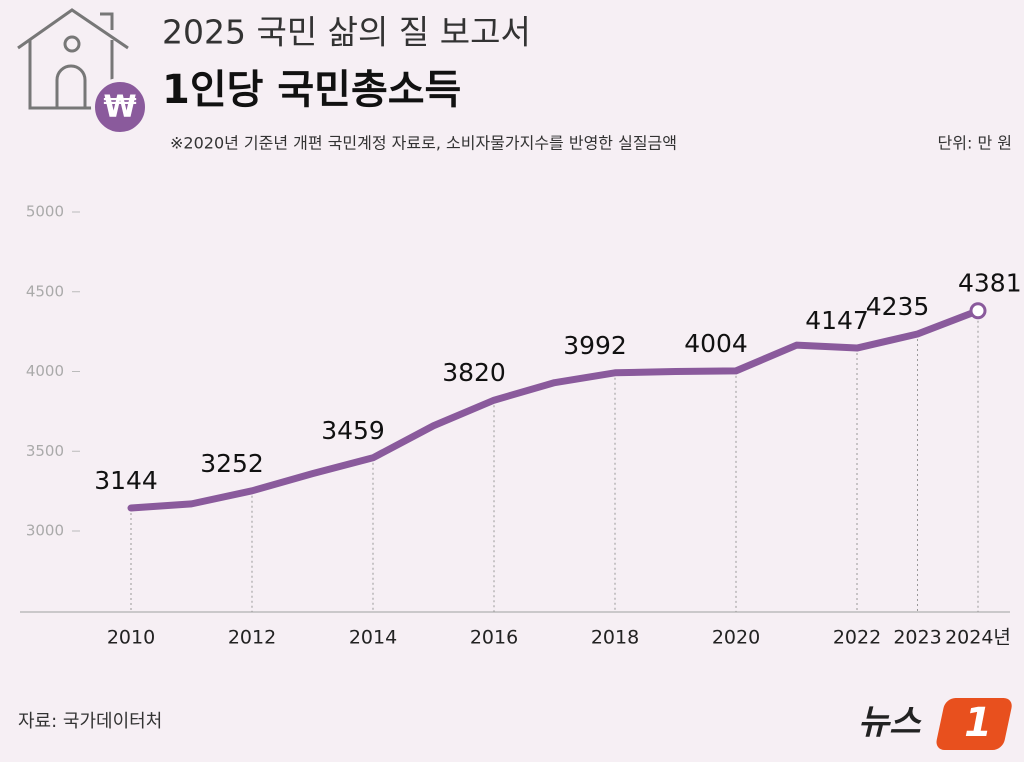 The height and width of the screenshot is (762, 1024). I want to click on title: 2025 국민 삶의 질 보고서, so click(346, 32).